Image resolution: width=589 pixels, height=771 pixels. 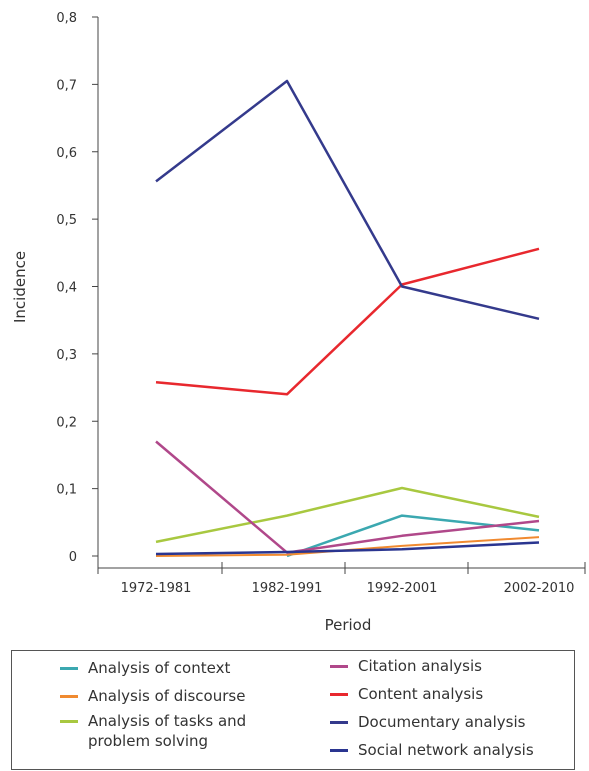 I want to click on legend-label: Documentary analysis, so click(x=442, y=722).